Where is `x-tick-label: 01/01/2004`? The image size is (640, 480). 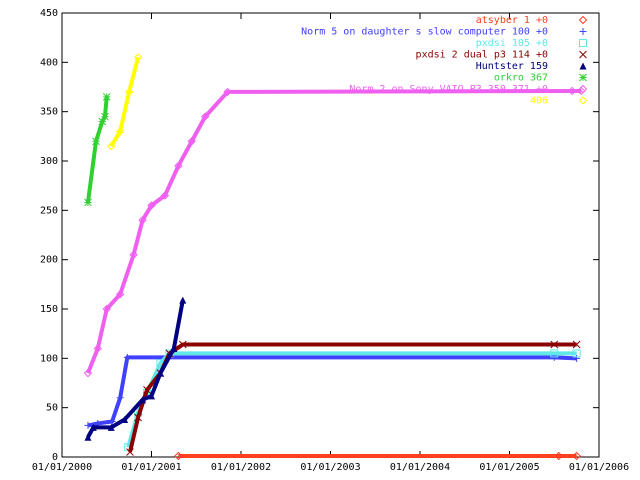
x-tick-label: 01/01/2004 is located at coordinates (420, 467).